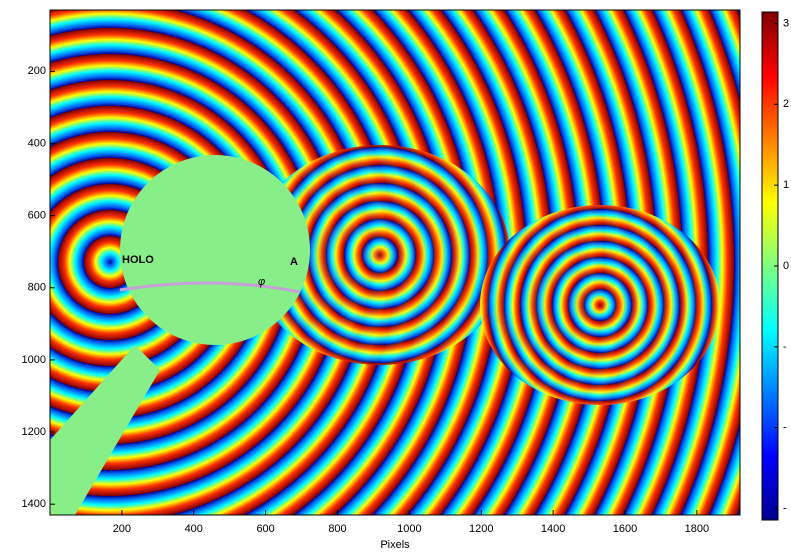 The height and width of the screenshot is (555, 791). Describe the element at coordinates (786, 23) in the screenshot. I see `colorbar-tick-label: 3` at that location.